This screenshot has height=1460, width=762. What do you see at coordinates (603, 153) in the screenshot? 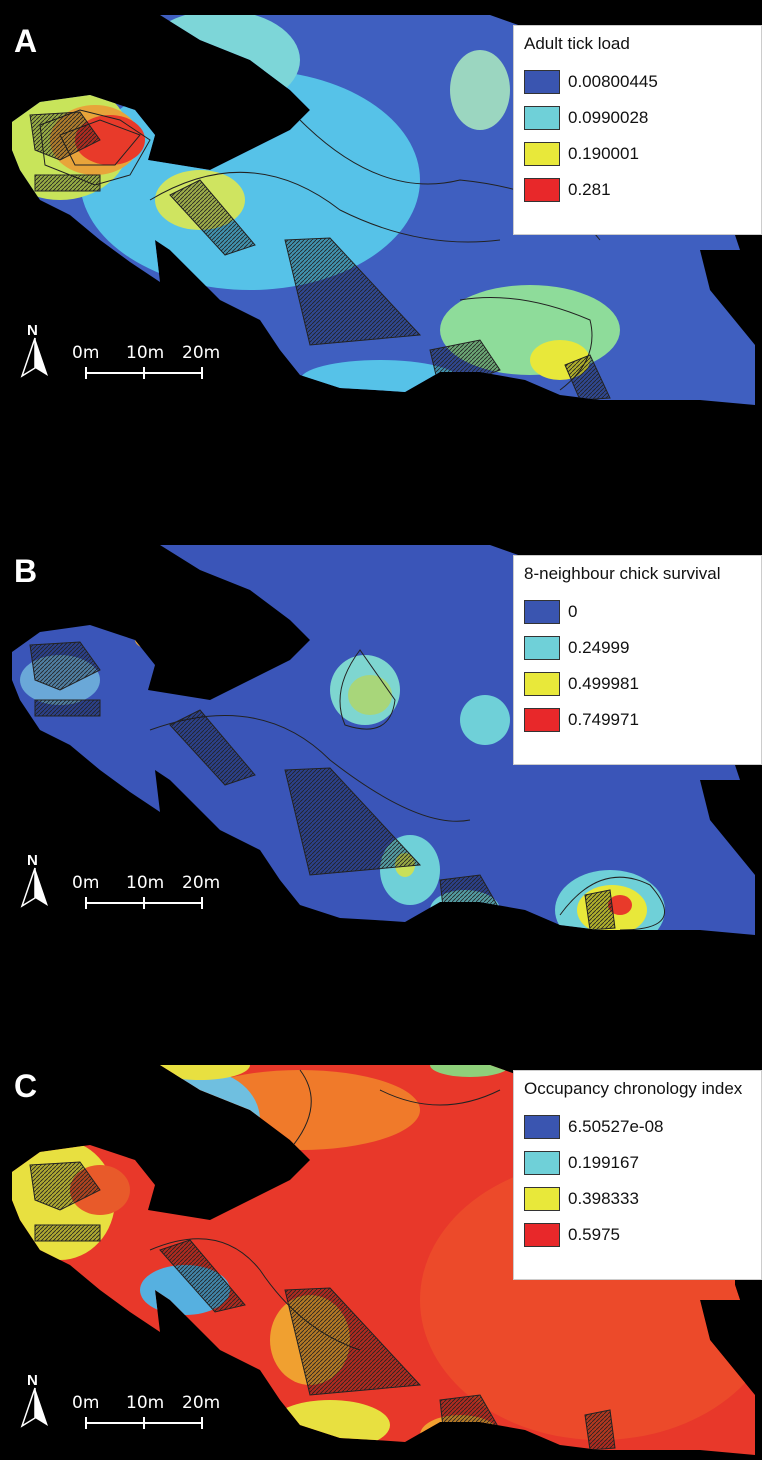
I see `legend-label: 0.190001` at bounding box center [603, 153].